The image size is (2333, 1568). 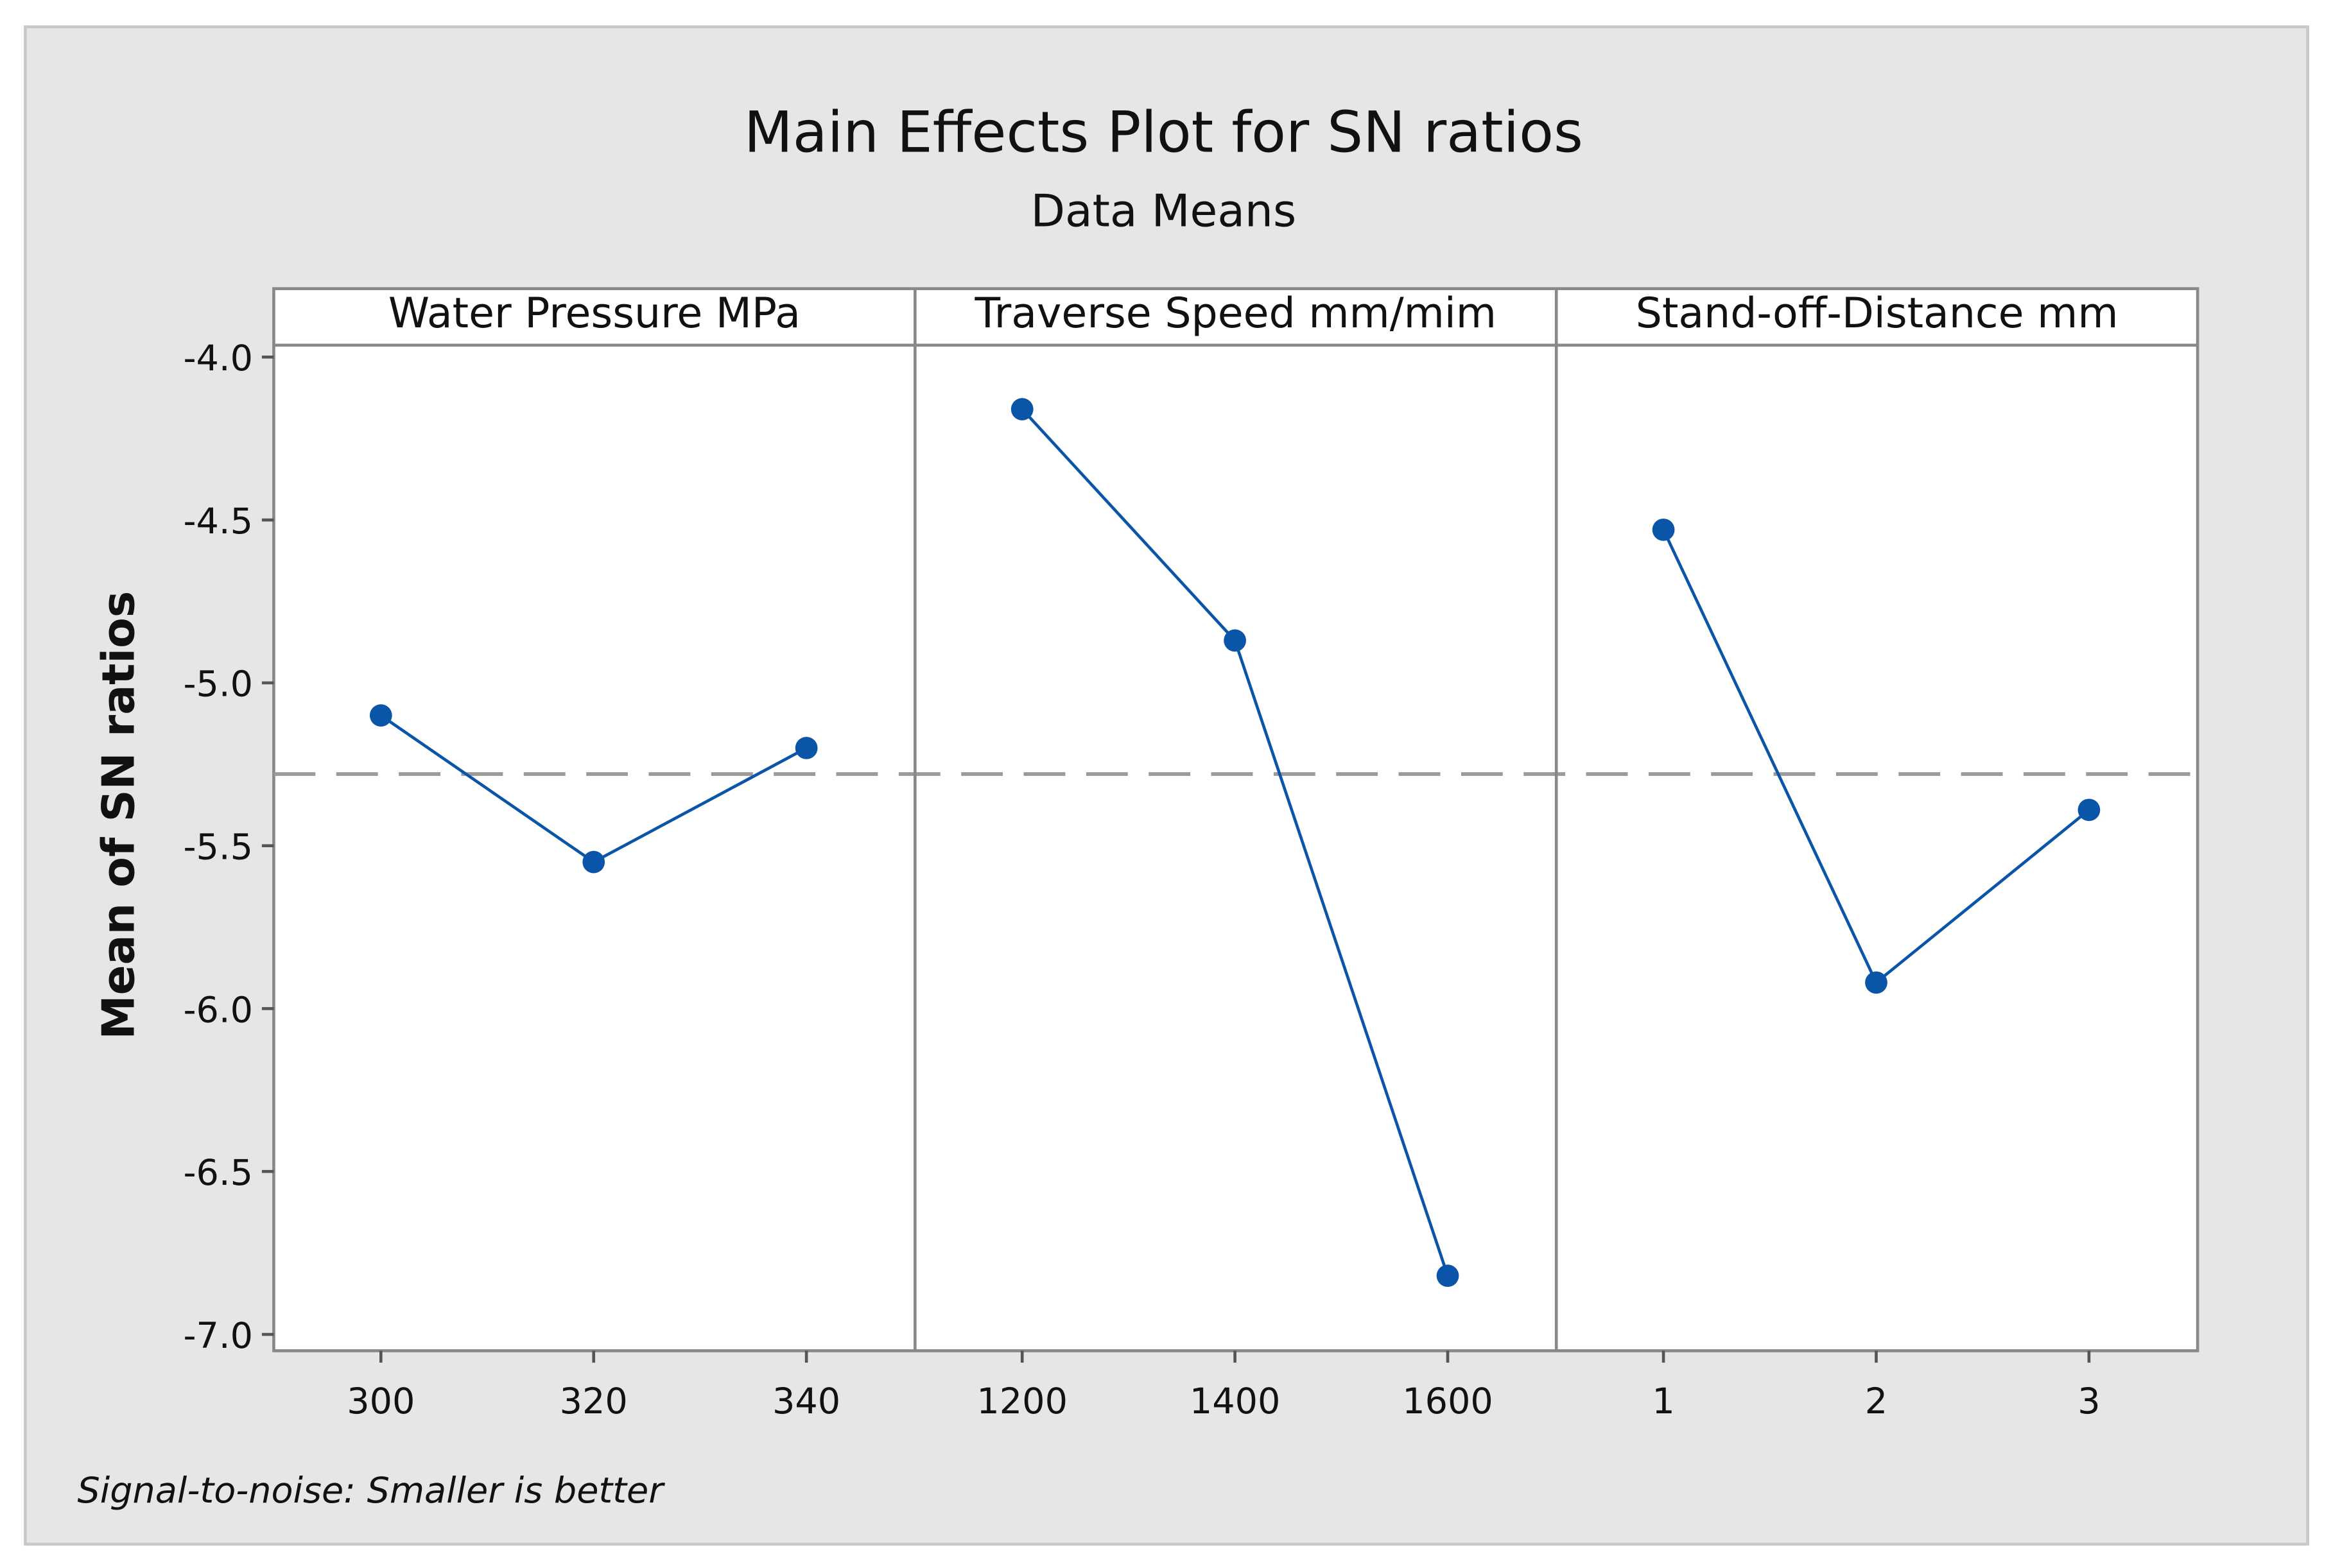 What do you see at coordinates (381, 1401) in the screenshot?
I see `x-tick-label: 300` at bounding box center [381, 1401].